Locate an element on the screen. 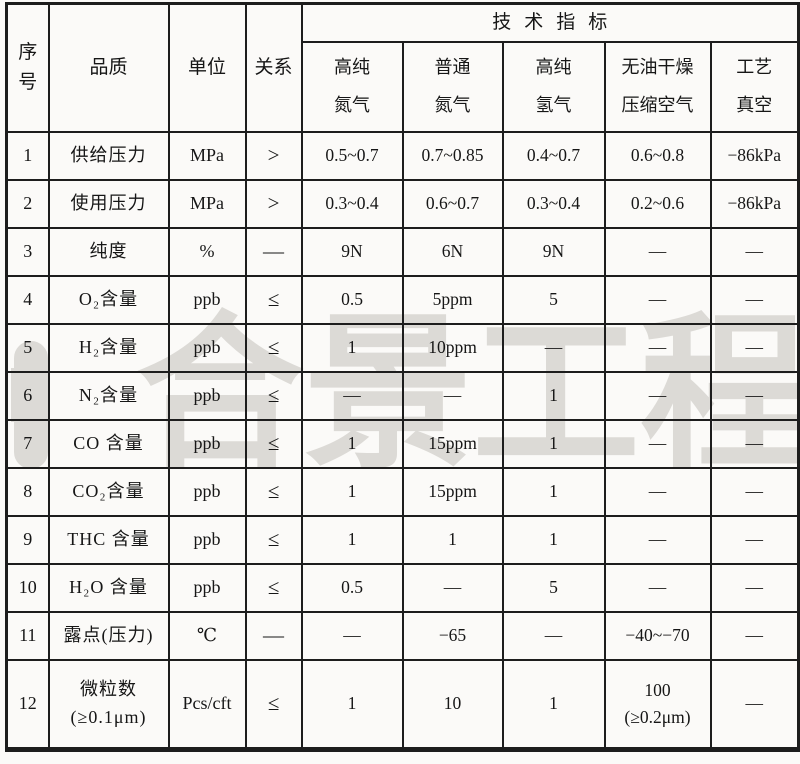  value-cell-high-purity-hydrogen: 0.3~0.4 is located at coordinates (553, 203).